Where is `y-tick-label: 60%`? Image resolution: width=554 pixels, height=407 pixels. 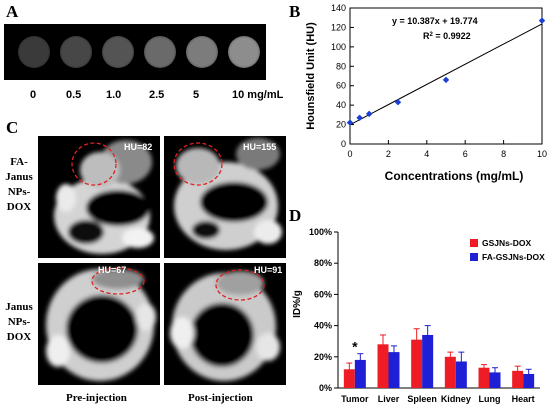
y-tick-label: 60% is located at coordinates (323, 294).